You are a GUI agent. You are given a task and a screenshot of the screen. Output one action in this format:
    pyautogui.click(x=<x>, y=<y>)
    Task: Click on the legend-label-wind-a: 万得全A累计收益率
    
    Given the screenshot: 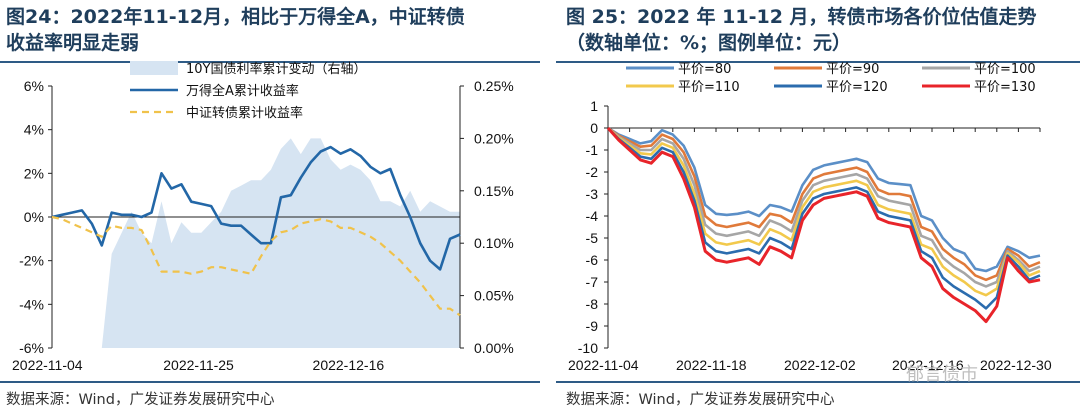 What is the action you would take?
    pyautogui.click(x=242, y=91)
    